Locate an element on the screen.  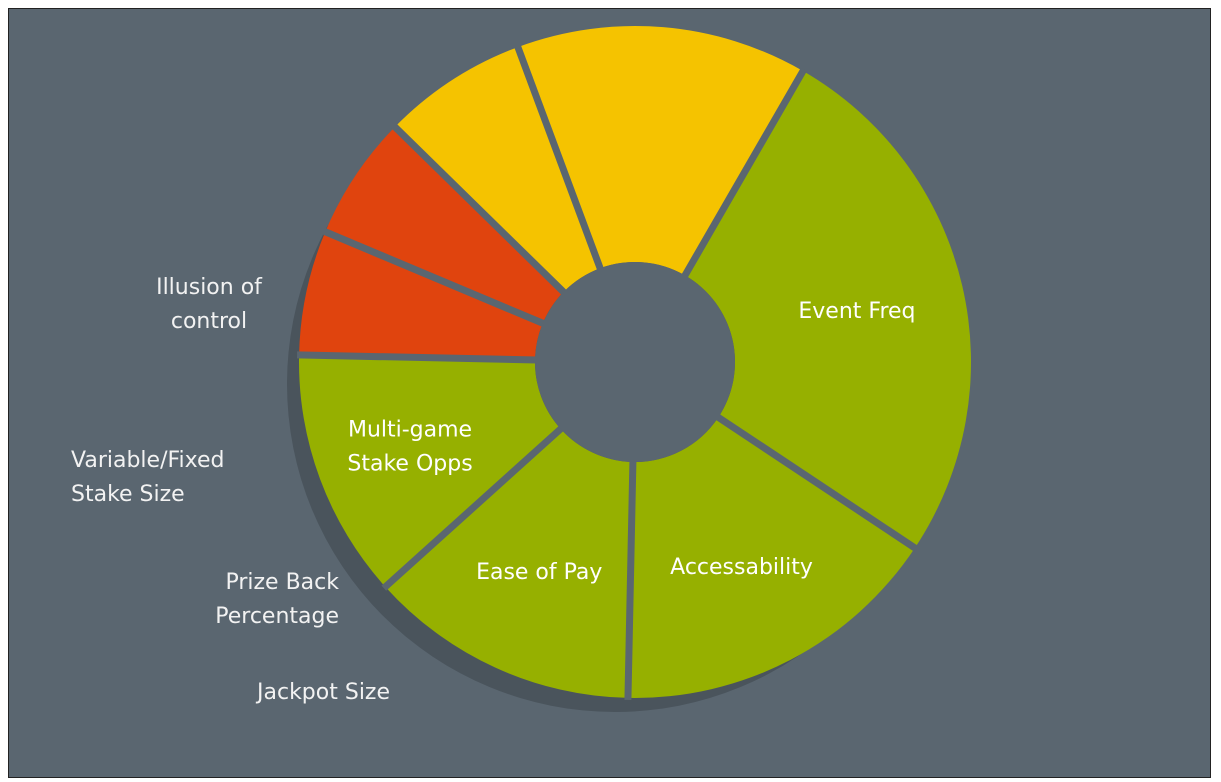
slice-variable-fixed-stake-size is located at coordinates (497, 170).